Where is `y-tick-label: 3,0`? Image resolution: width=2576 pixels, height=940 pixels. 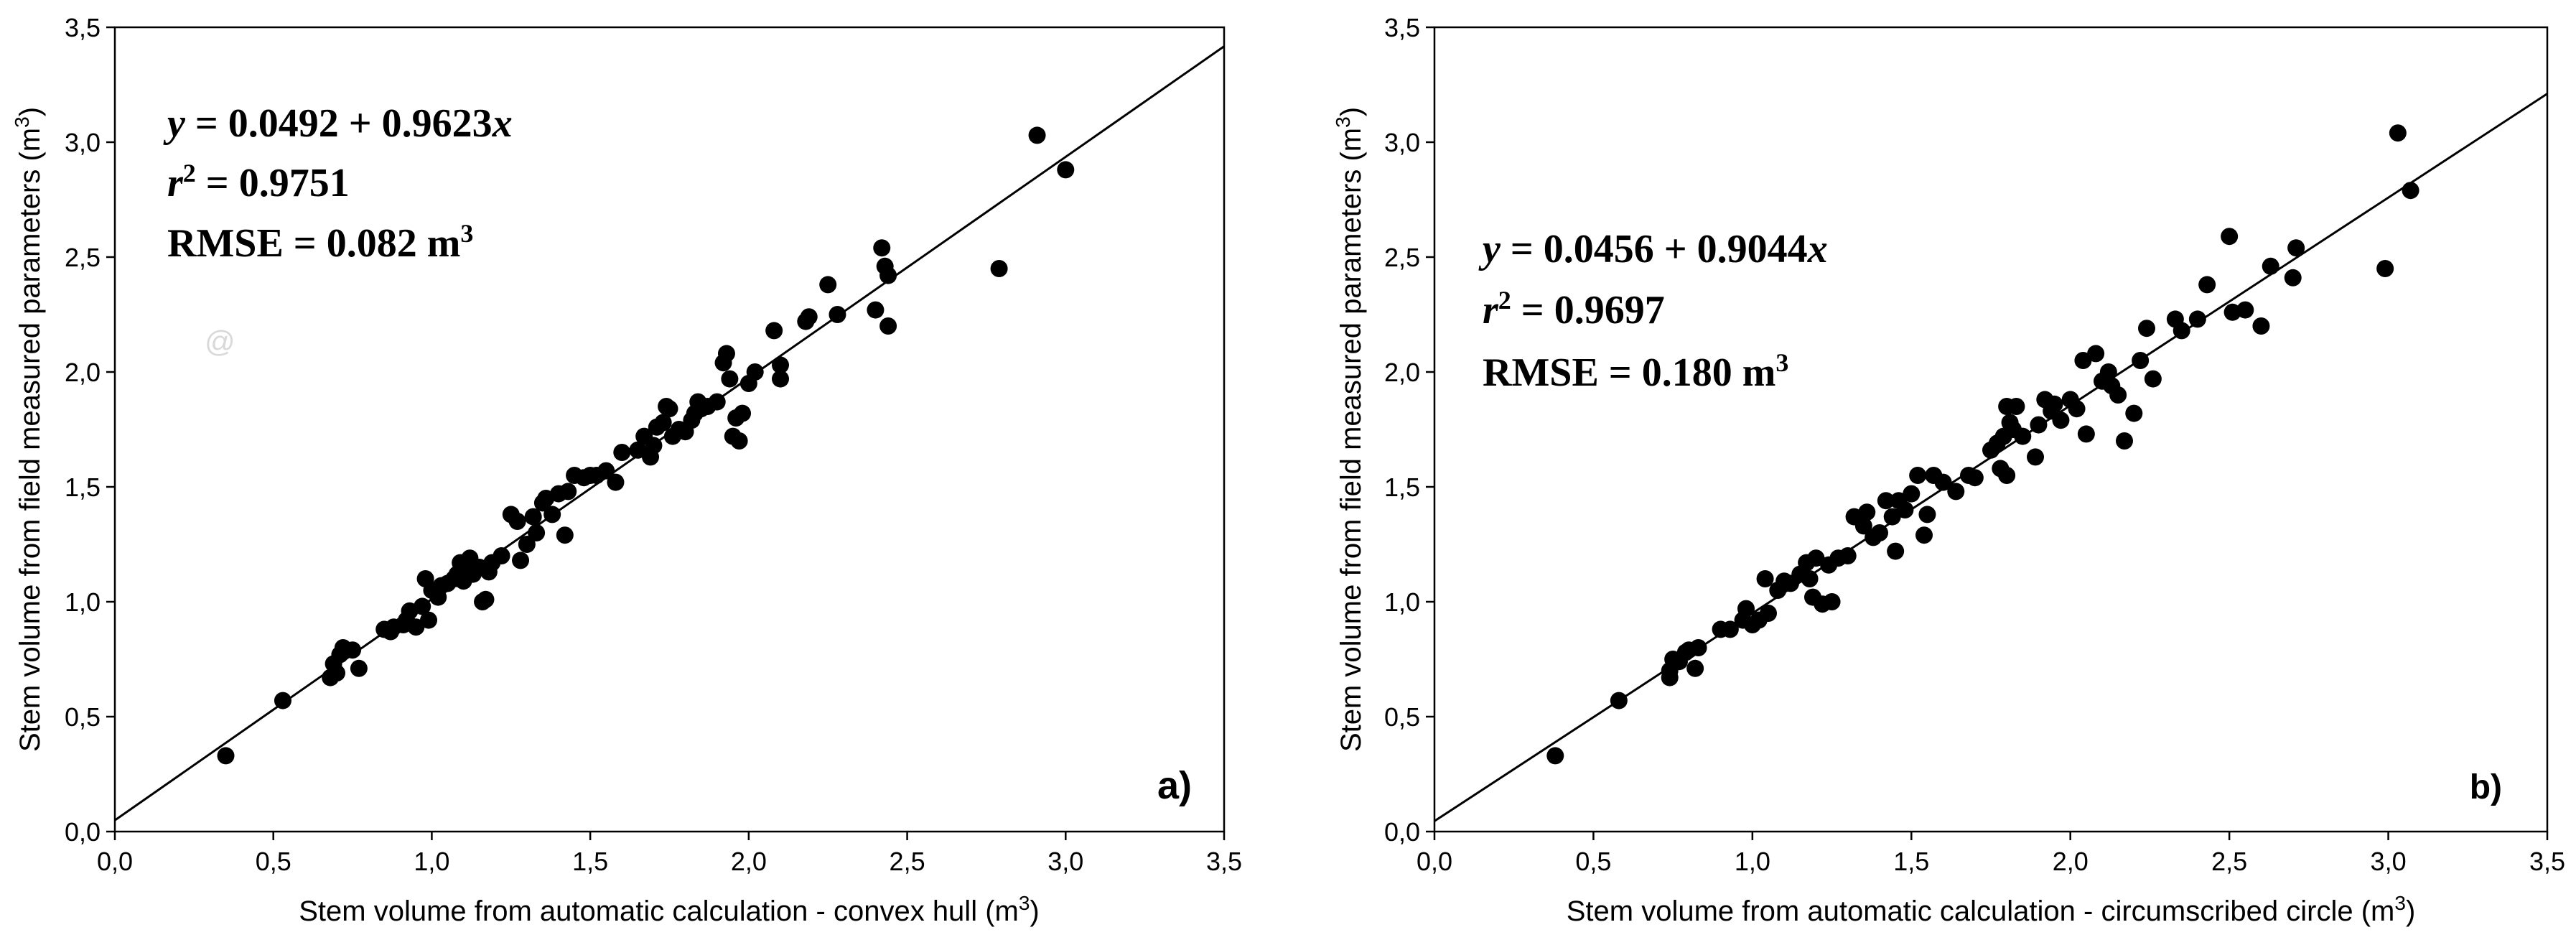 y-tick-label: 3,0 is located at coordinates (1402, 142).